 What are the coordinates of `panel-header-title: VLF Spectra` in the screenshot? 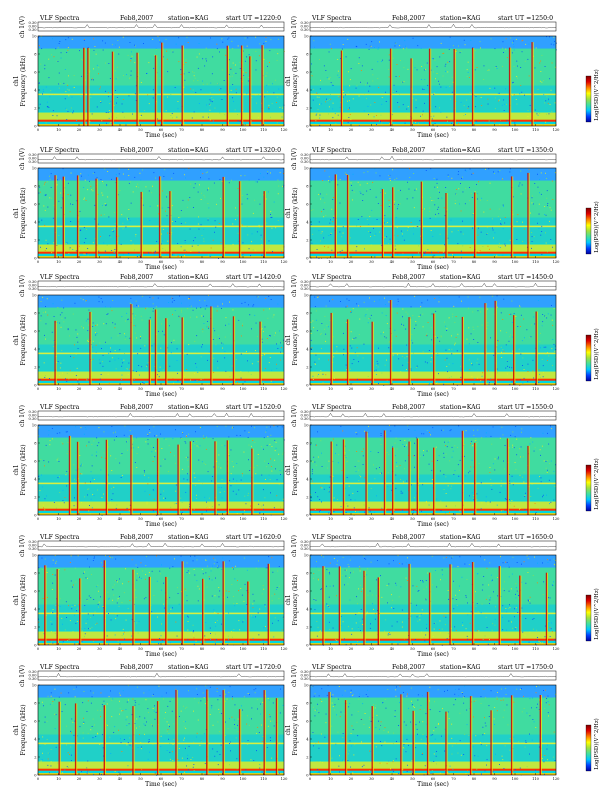 It's located at (59, 407).